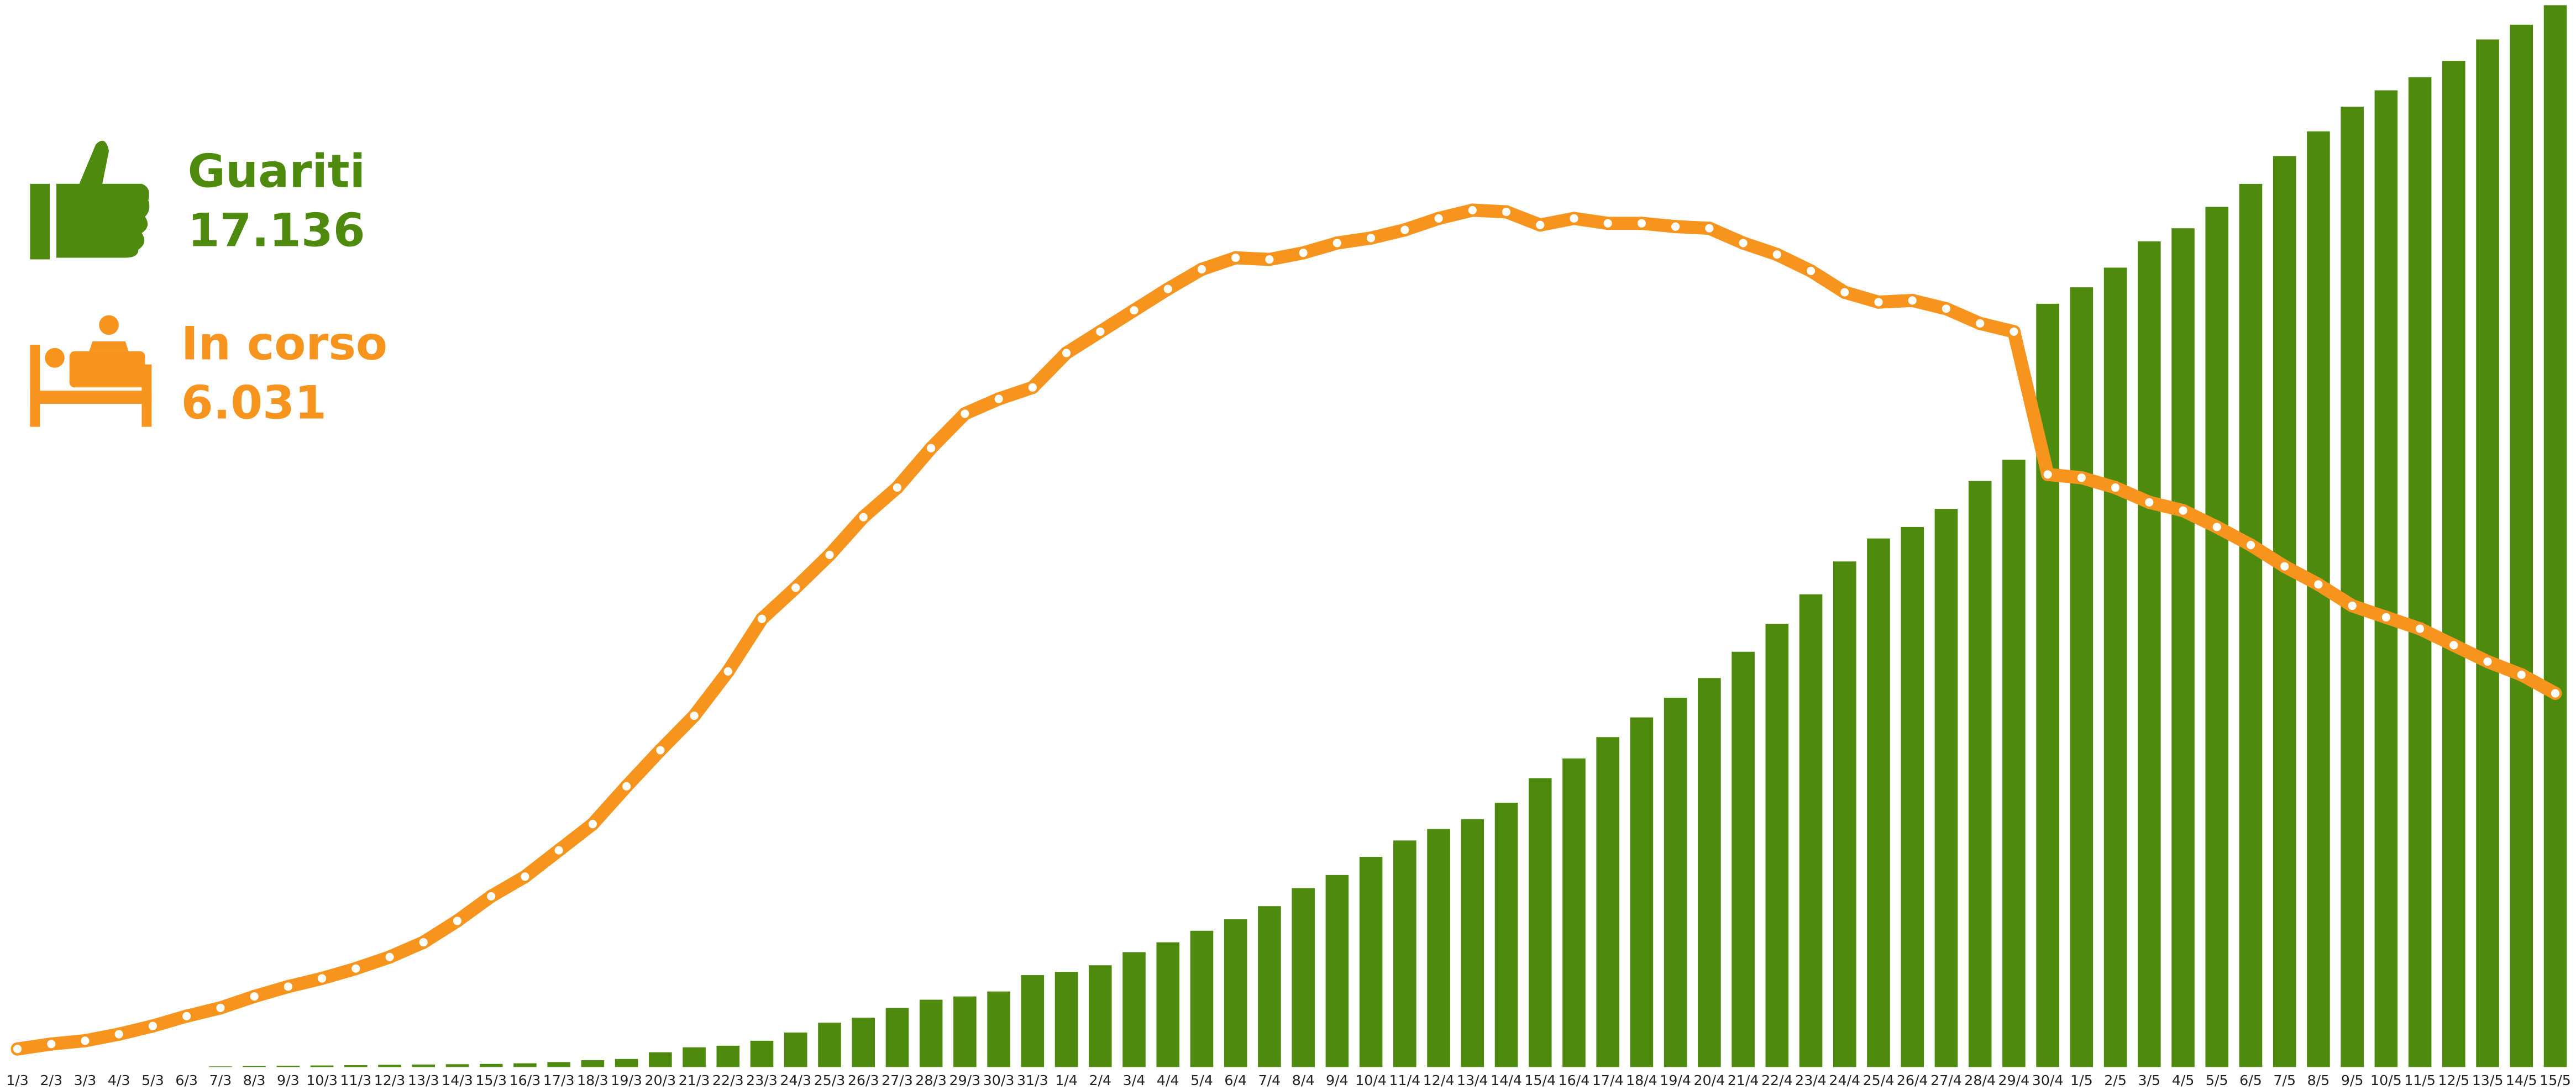 Image resolution: width=2576 pixels, height=1090 pixels. Describe the element at coordinates (254, 403) in the screenshot. I see `legend-value: 6.031` at that location.